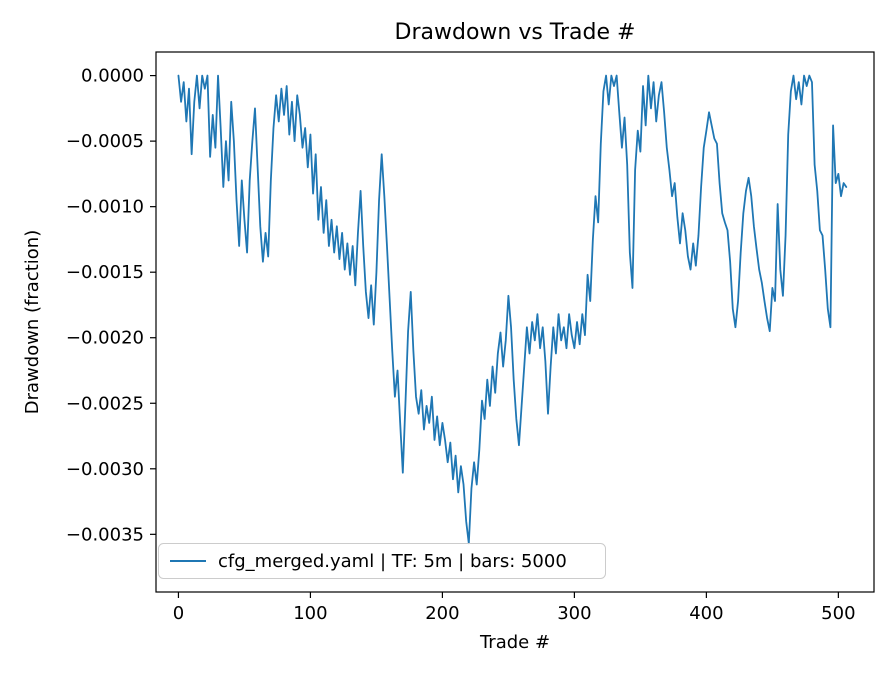 This screenshot has width=896, height=676. I want to click on y-tick-label: −0.0010, so click(105, 207).